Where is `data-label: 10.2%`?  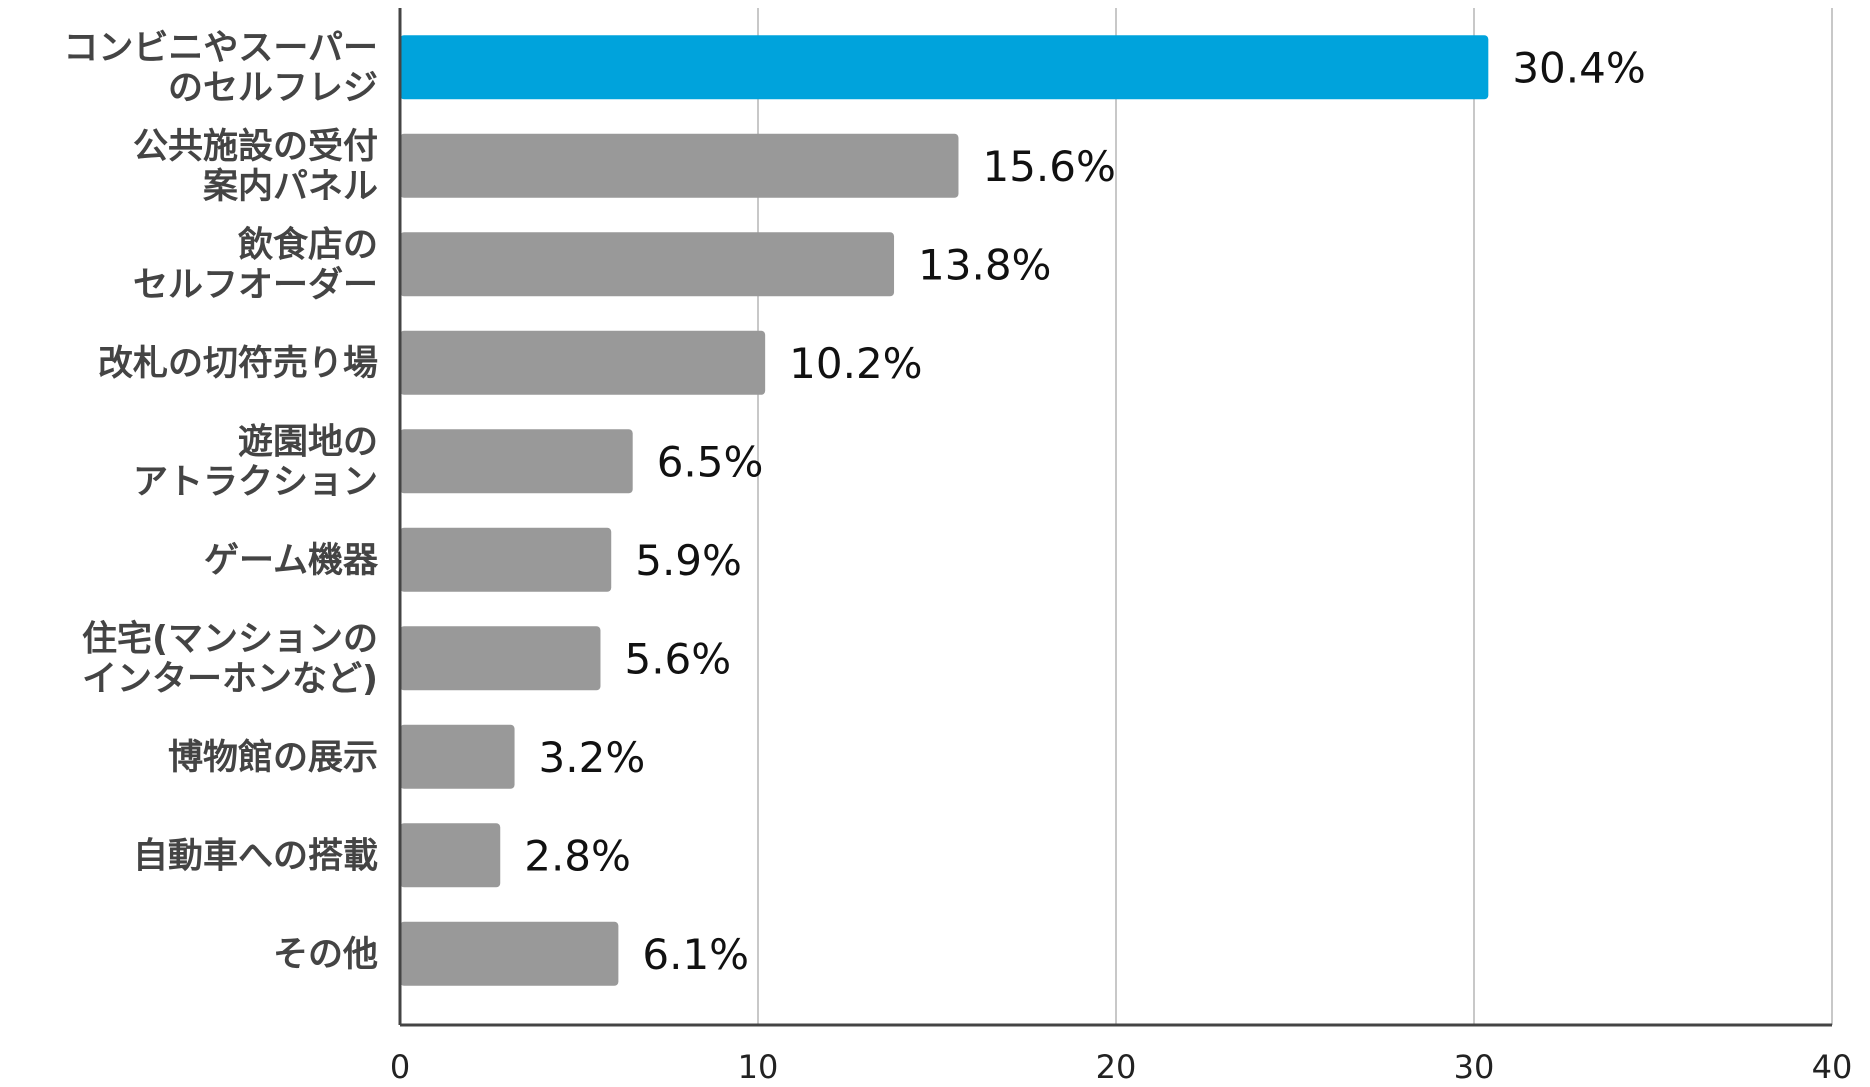 data-label: 10.2% is located at coordinates (855, 363).